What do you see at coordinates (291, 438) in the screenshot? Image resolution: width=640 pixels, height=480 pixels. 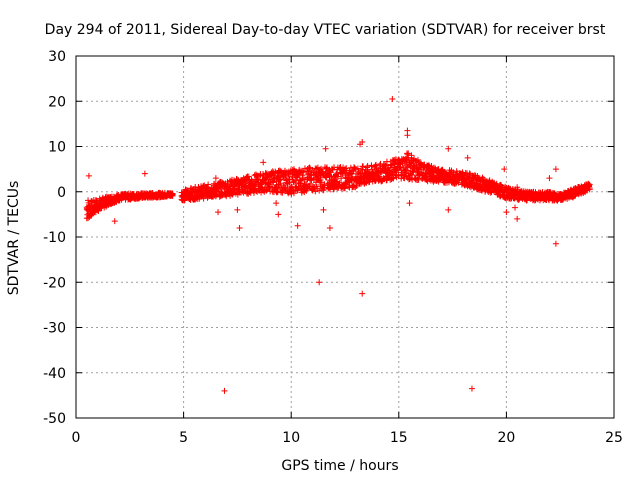 I see `x-tick-label: 10` at bounding box center [291, 438].